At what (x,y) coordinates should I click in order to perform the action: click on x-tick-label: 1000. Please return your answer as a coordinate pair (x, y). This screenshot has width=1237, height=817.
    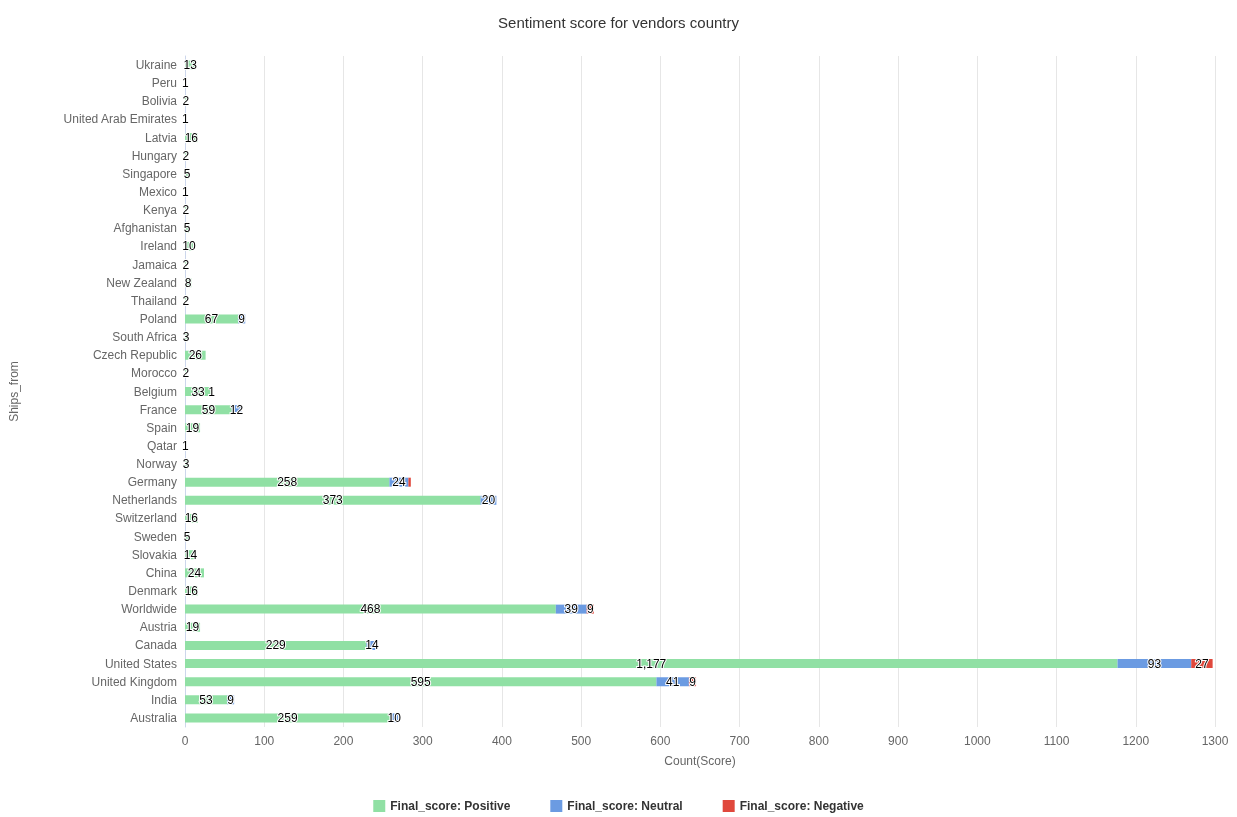
    Looking at the image, I should click on (977, 741).